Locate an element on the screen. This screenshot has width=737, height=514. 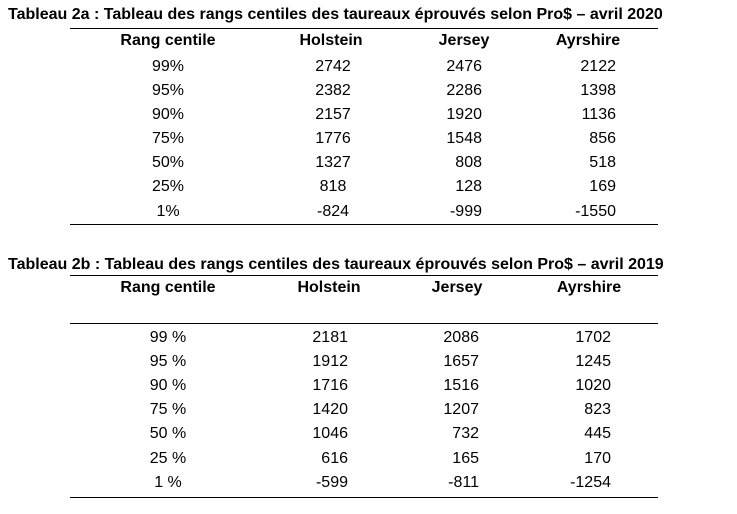
t2b-cell-r6-c3: -1254 is located at coordinates (590, 482).